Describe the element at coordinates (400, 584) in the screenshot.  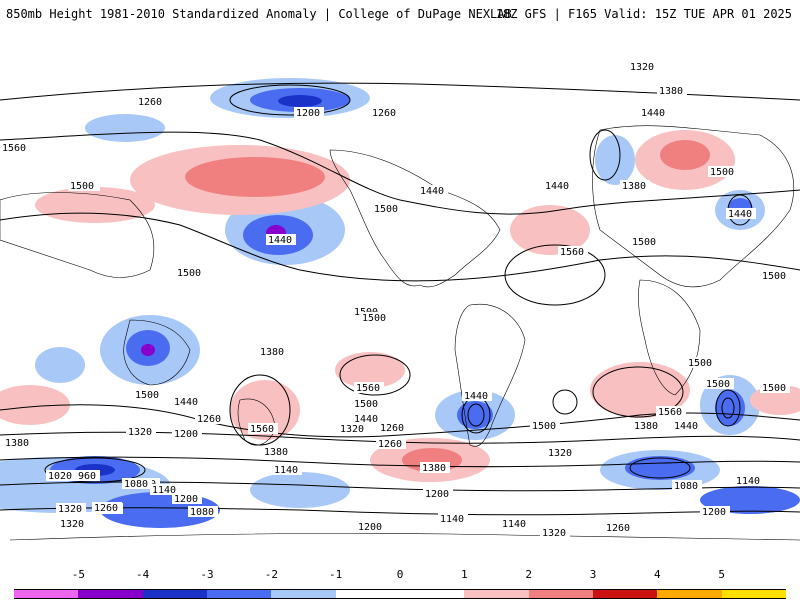
I see `colorbar-legend: -5 -4 -3 -2 -1 0 1 2 3 4 5` at that location.